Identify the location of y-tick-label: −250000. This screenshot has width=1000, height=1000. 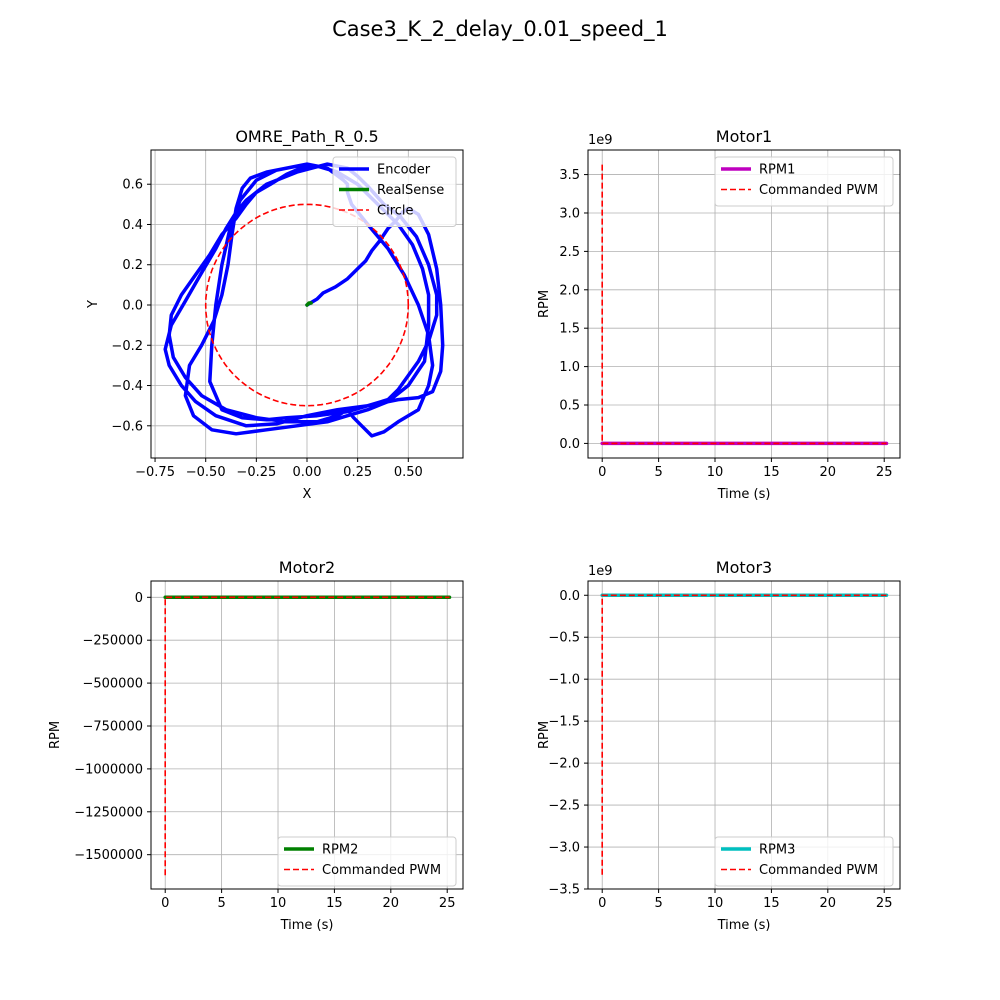
(112, 641).